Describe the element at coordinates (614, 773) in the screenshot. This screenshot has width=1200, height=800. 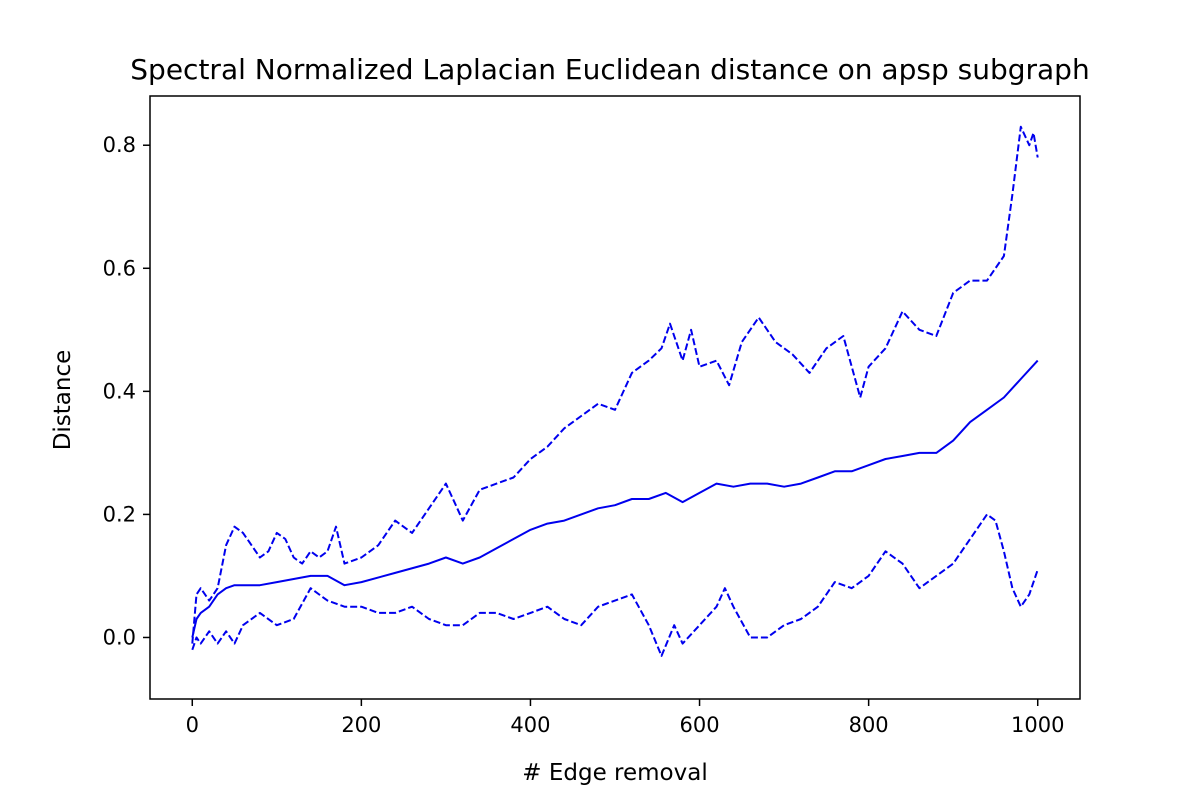
I see `x-axis-label: # Edge removal` at that location.